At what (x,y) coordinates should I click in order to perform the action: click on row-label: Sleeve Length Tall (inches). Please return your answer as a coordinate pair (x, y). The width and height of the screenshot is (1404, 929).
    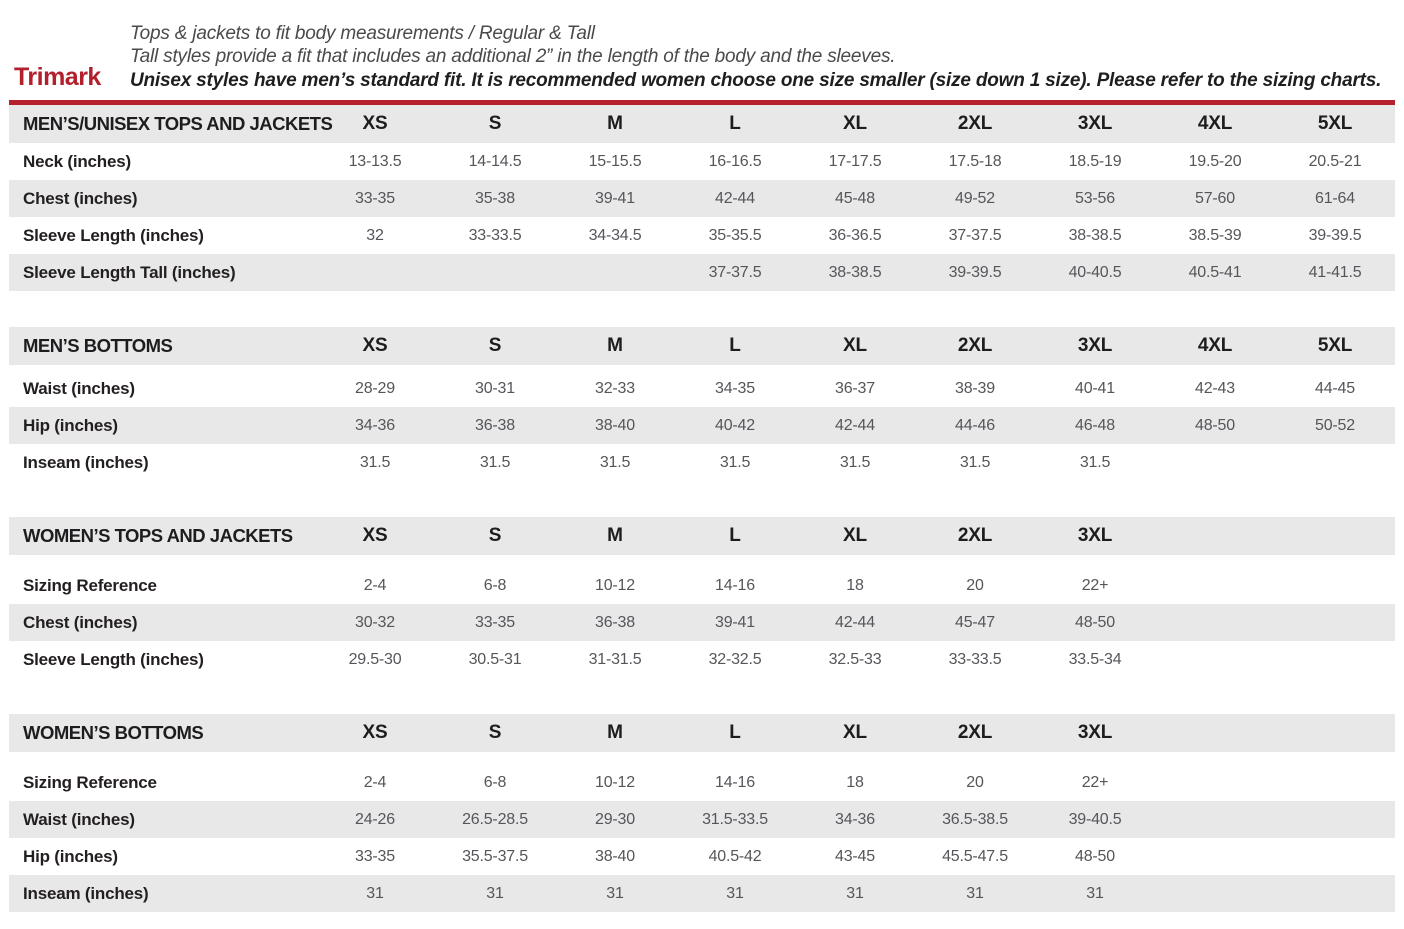
    Looking at the image, I should click on (129, 272).